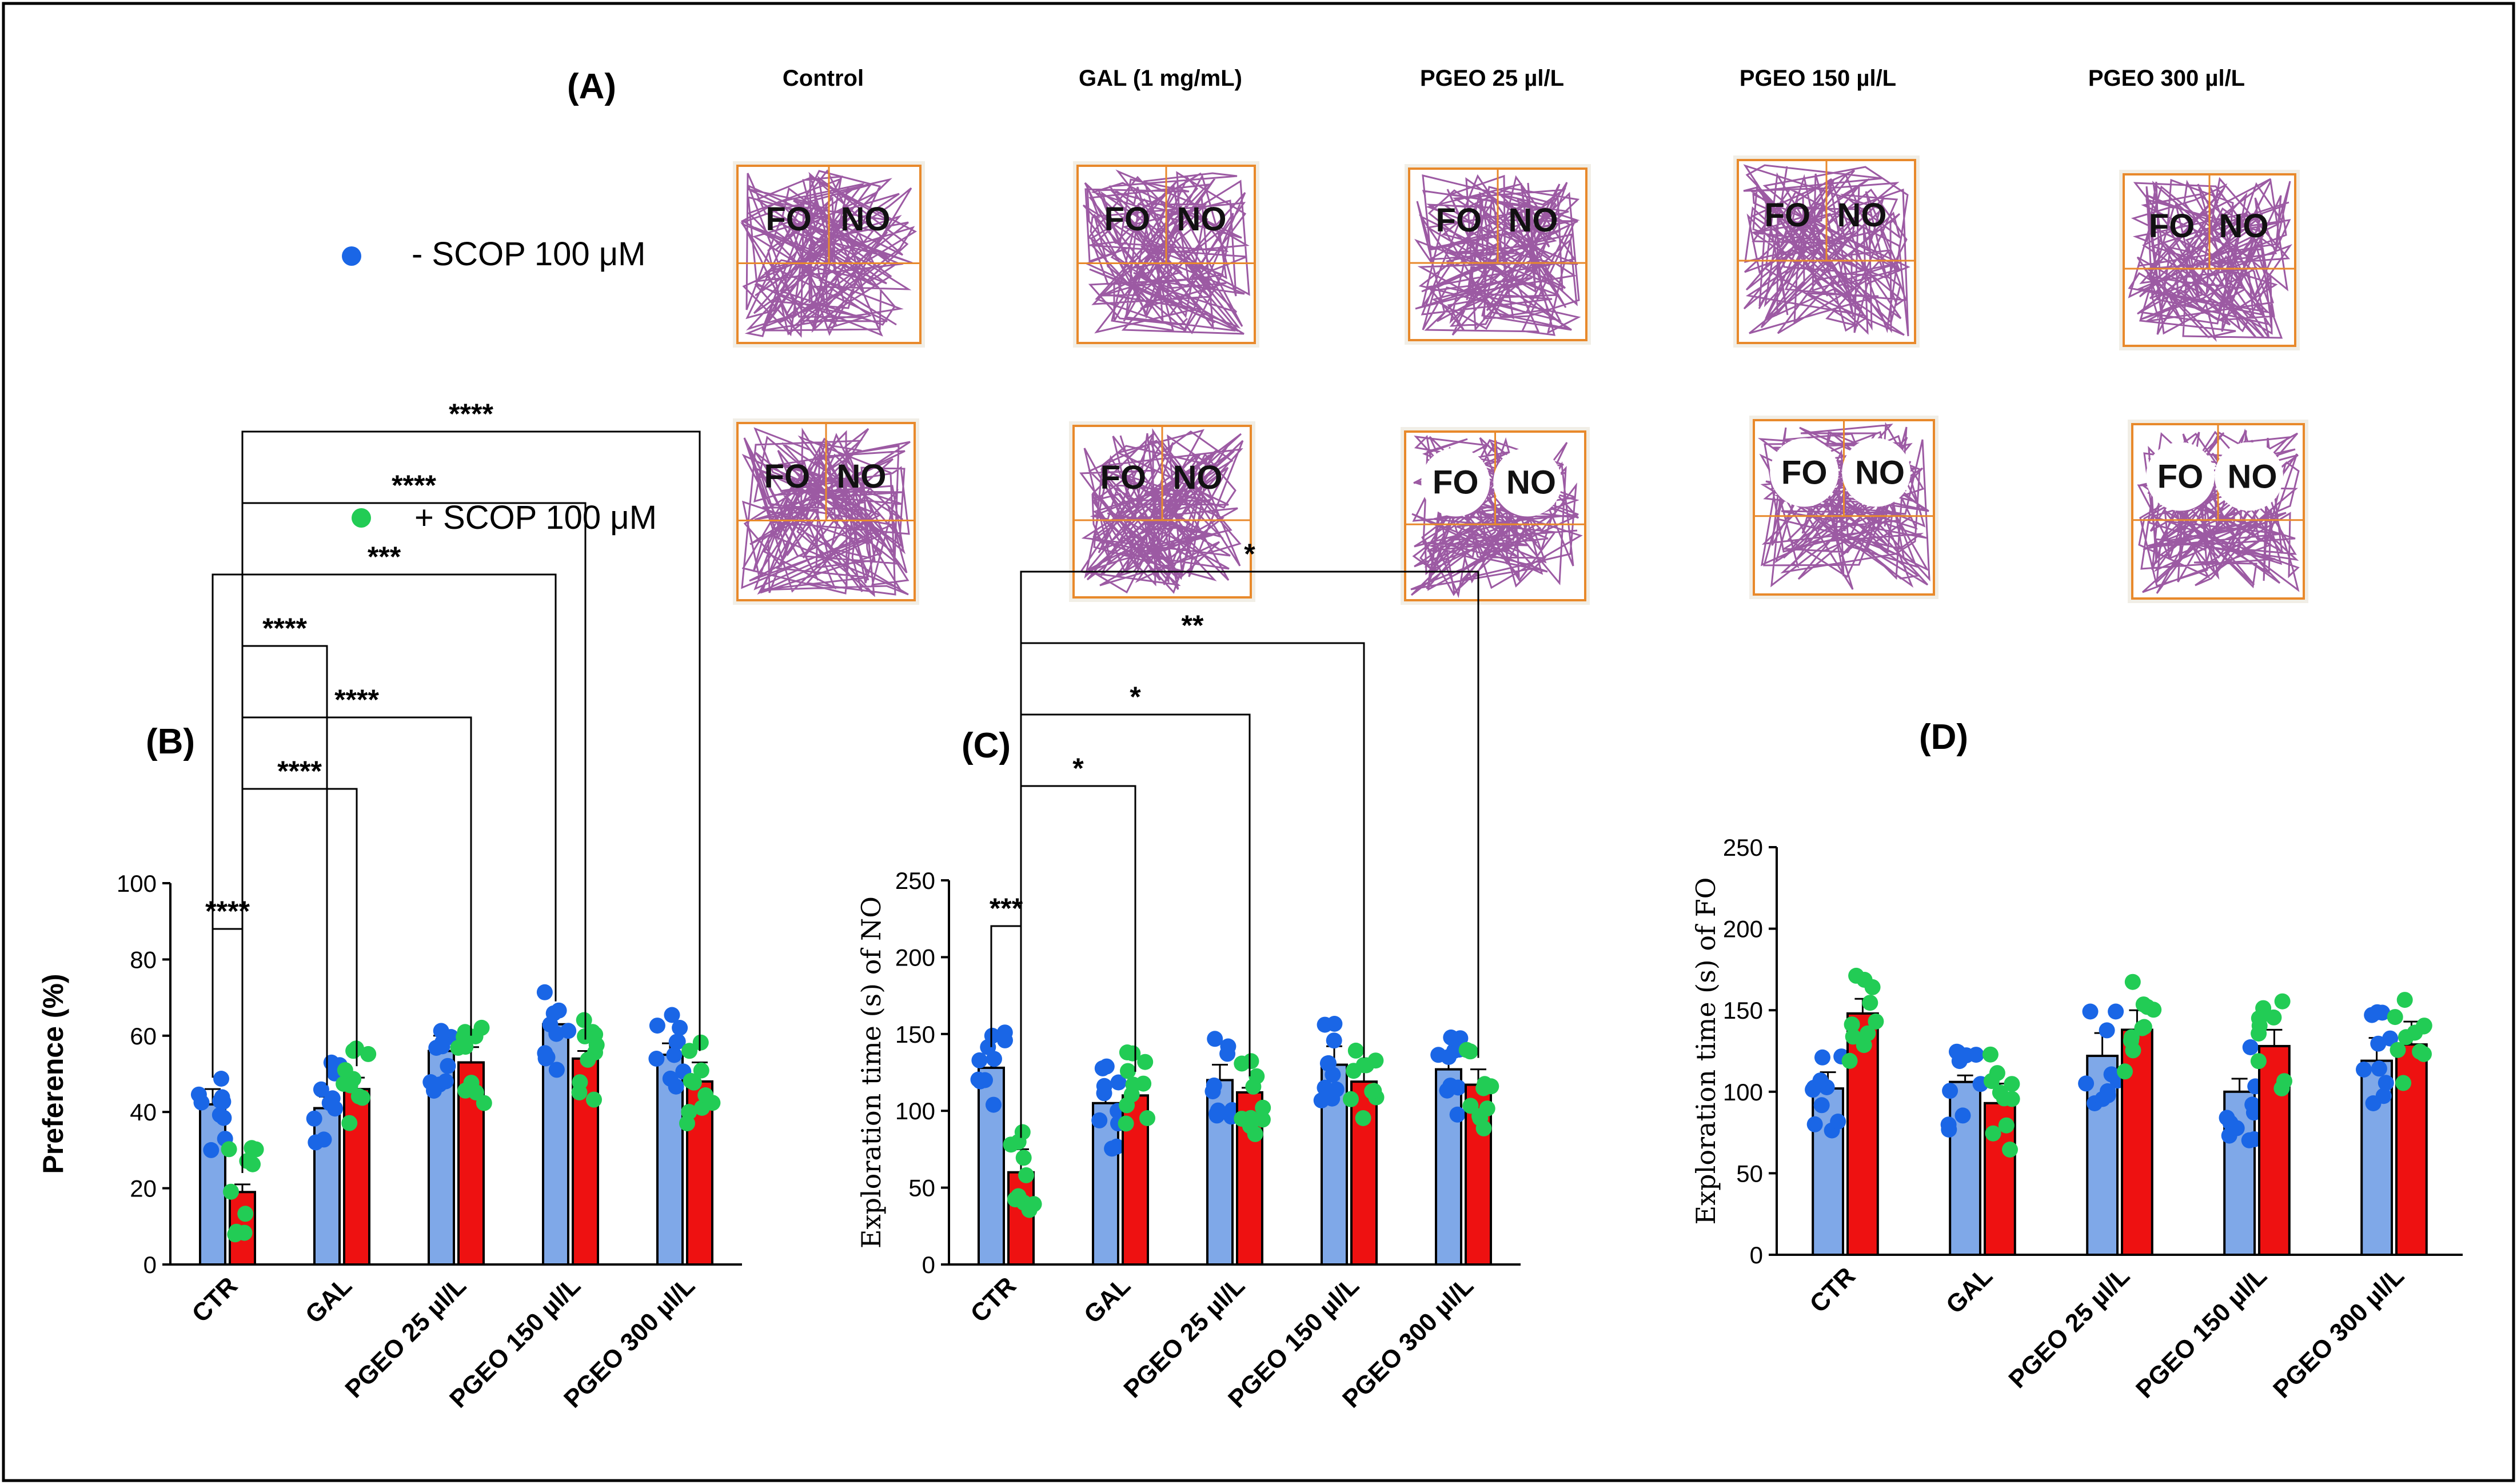  I want to click on track-plot-3: FO NO, so click(1826, 251).